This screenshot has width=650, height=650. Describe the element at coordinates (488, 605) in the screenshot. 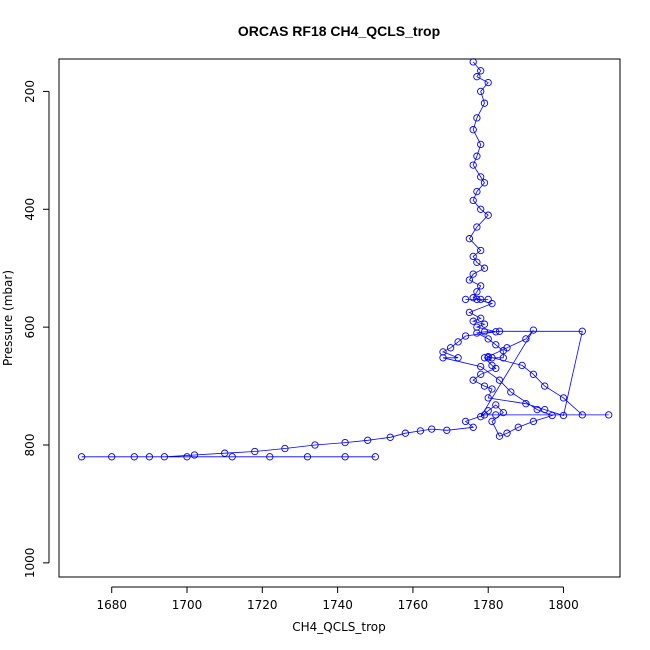

I see `x-tick-label: 1780` at that location.